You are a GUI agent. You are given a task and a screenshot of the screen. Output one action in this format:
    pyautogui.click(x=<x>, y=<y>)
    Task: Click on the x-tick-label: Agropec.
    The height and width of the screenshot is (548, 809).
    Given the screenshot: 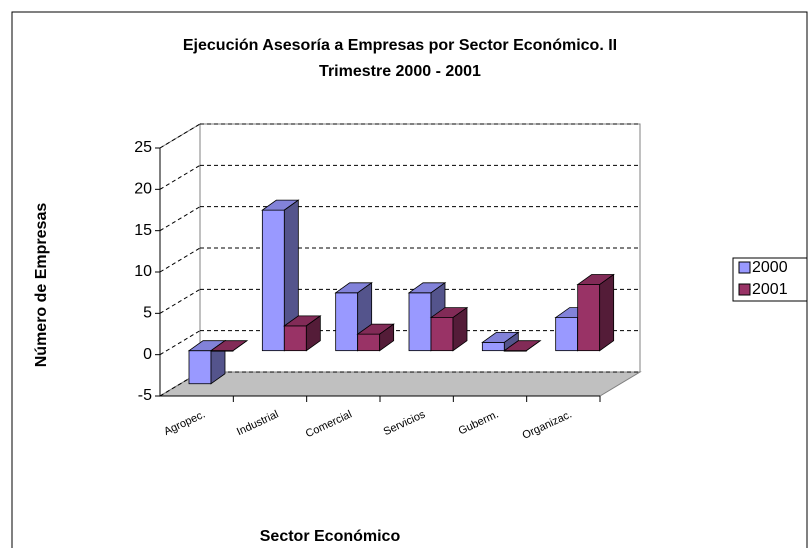 What is the action you would take?
    pyautogui.click(x=184, y=422)
    